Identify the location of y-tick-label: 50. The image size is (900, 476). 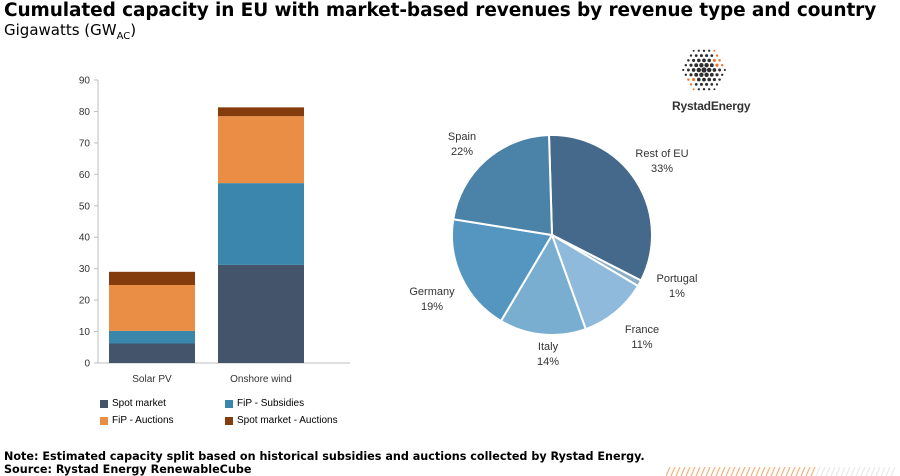
(85, 206).